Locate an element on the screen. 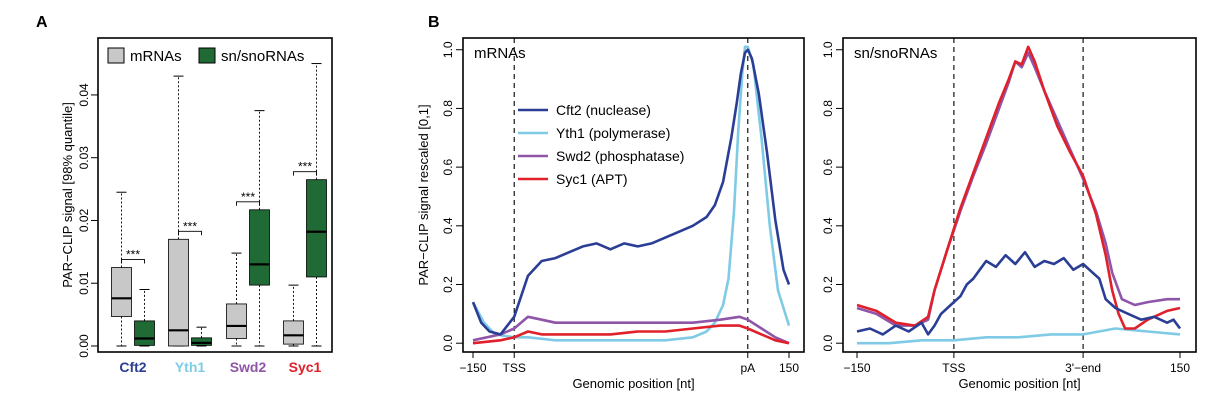 The width and height of the screenshot is (1221, 403). legend-label-cft2: Cft2 (nuclease) is located at coordinates (603, 110).